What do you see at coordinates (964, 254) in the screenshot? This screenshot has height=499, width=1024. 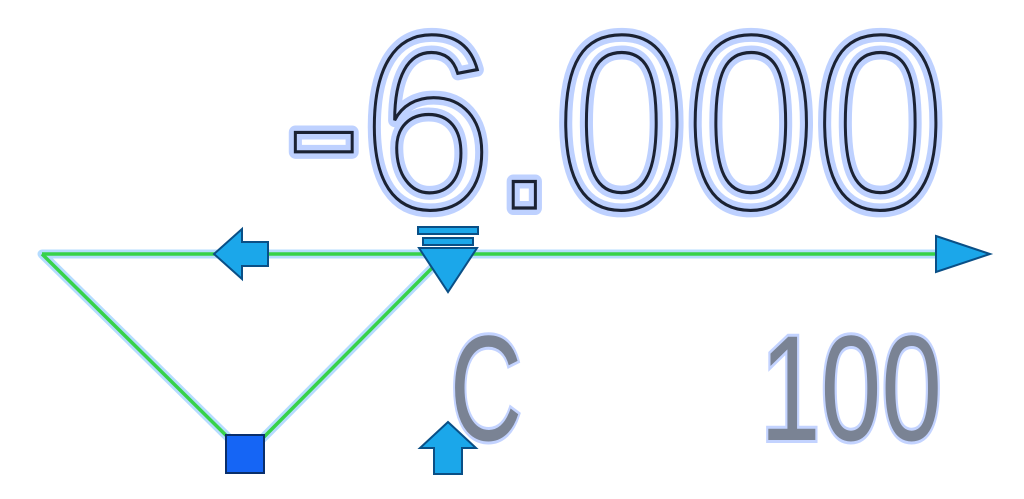 I see `arrow-right-grip-icon` at bounding box center [964, 254].